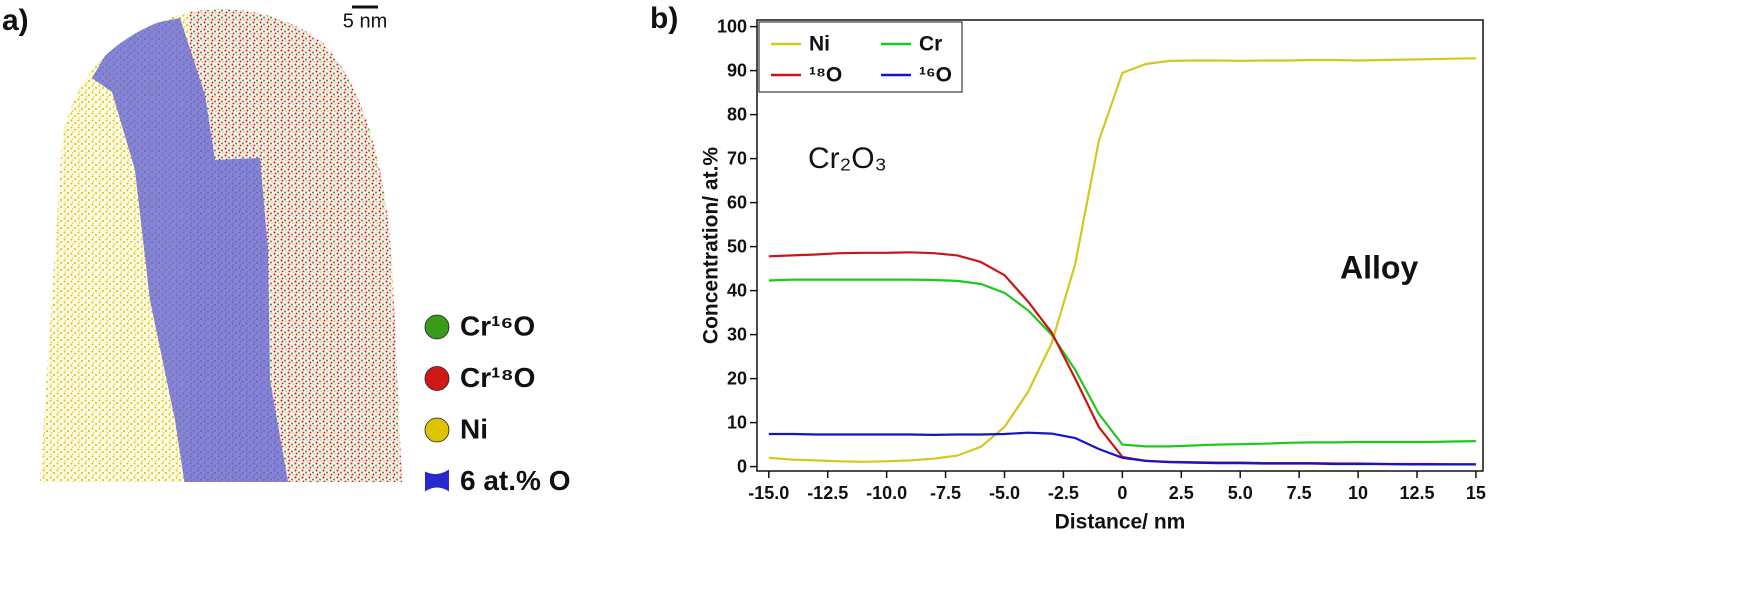 The width and height of the screenshot is (1750, 608). What do you see at coordinates (935, 75) in the screenshot?
I see `legend-label: ¹⁶O` at bounding box center [935, 75].